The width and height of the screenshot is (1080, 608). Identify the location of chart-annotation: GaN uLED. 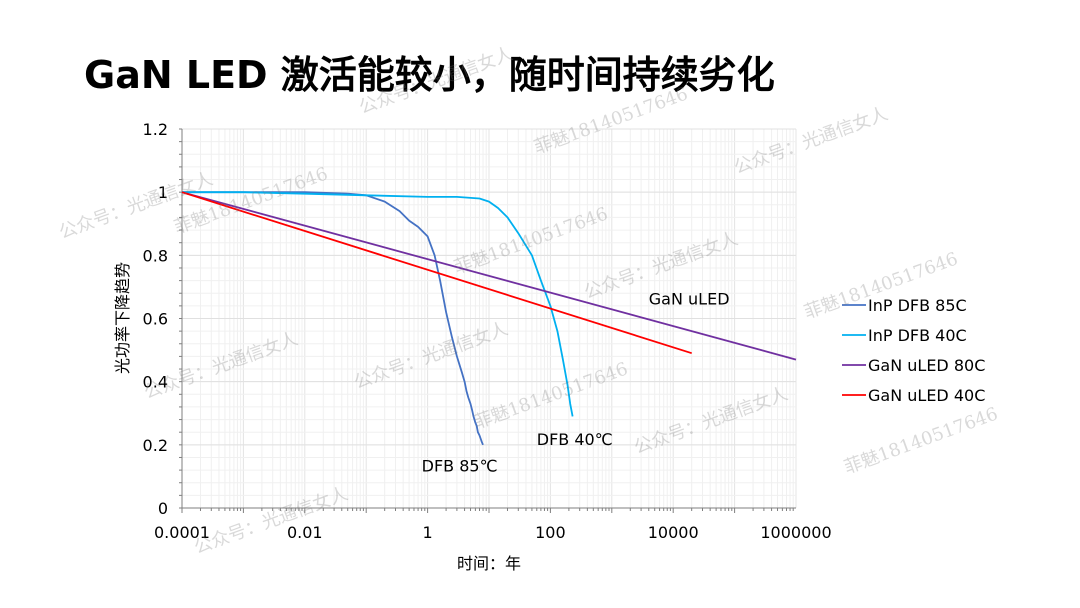
(689, 298).